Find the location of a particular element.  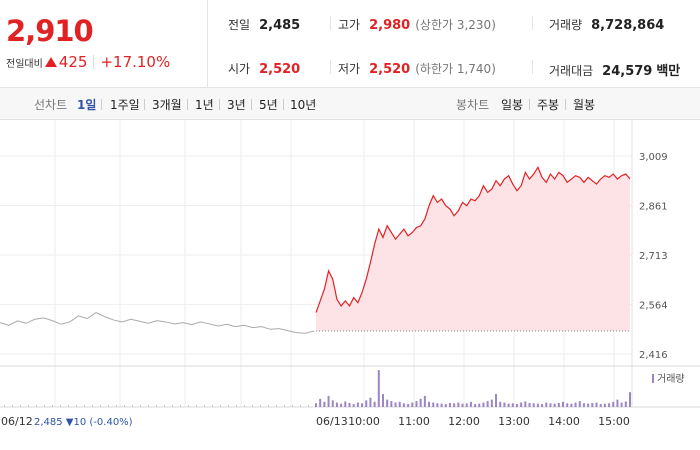

y-tick-label: 2,713 is located at coordinates (653, 256).